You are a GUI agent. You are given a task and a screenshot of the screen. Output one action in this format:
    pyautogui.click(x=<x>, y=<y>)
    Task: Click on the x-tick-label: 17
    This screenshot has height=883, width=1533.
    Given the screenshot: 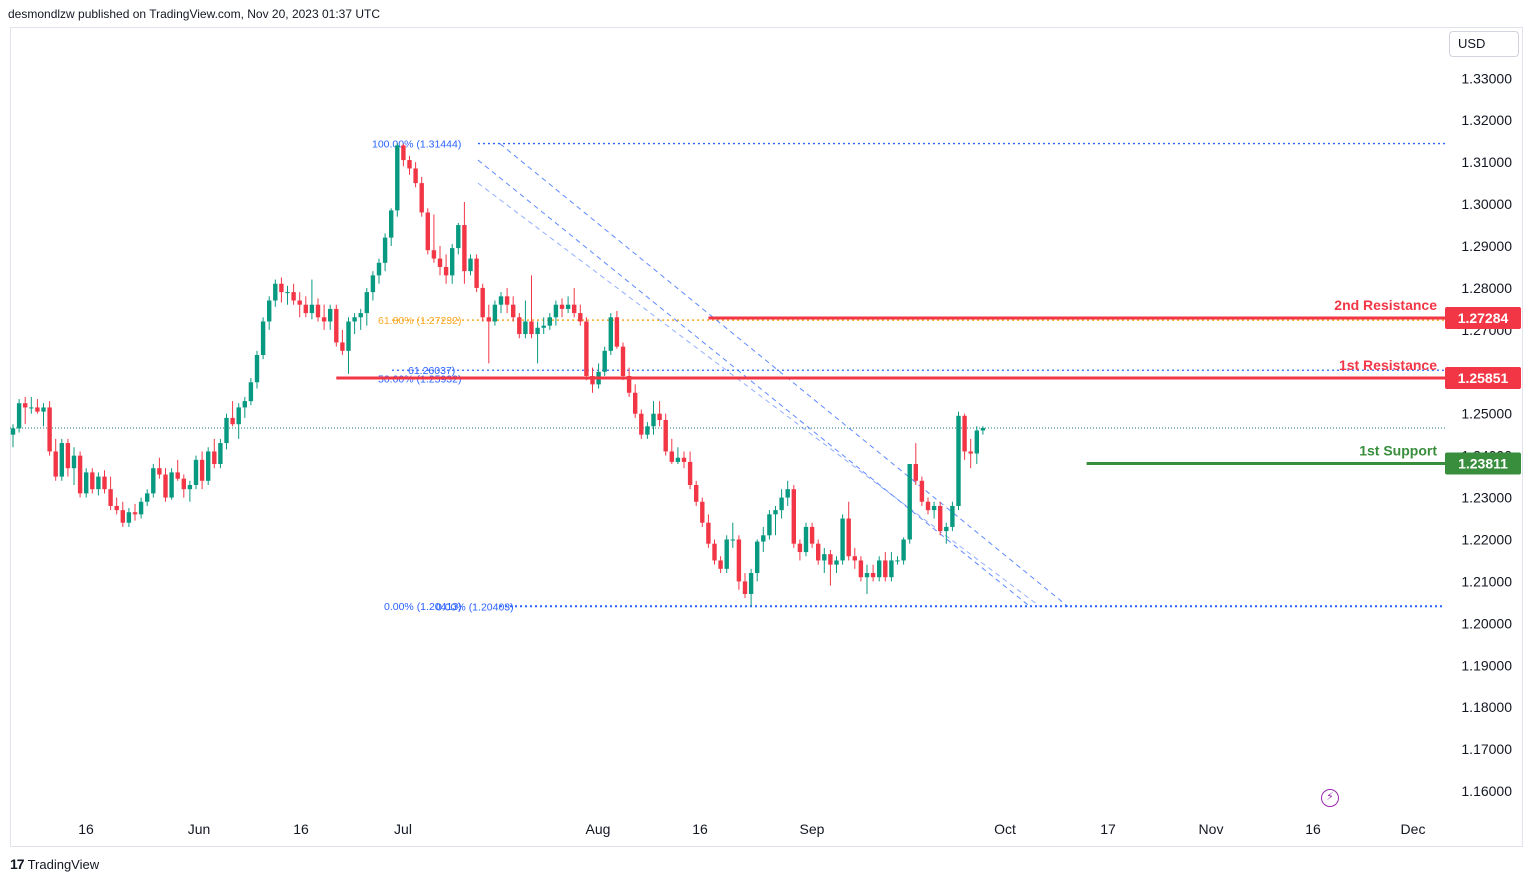 What is the action you would take?
    pyautogui.click(x=1108, y=829)
    